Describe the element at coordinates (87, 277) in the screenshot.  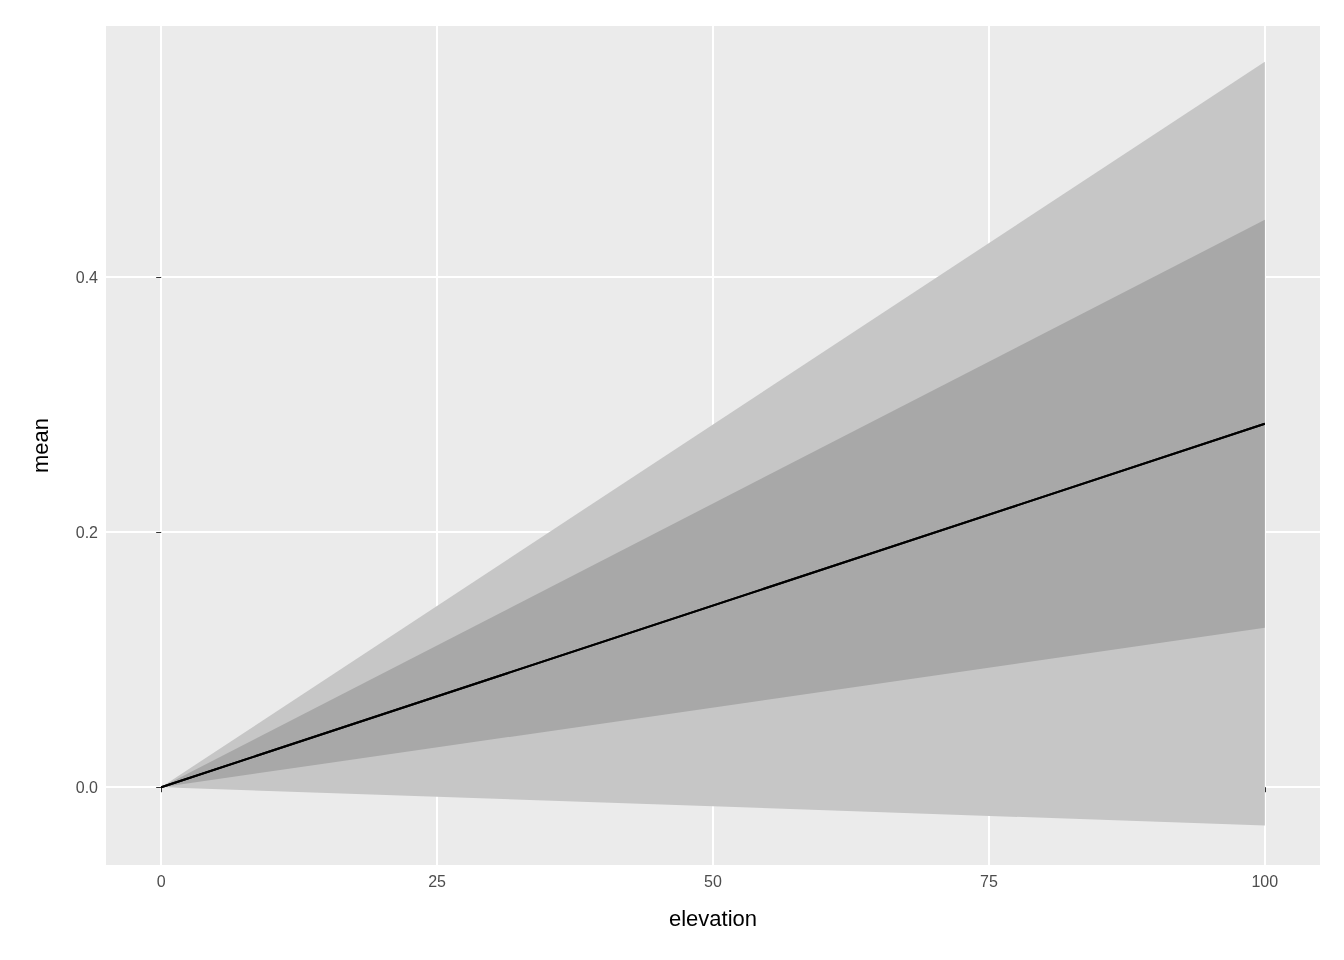
I see `y-tick-label: 0.4` at that location.